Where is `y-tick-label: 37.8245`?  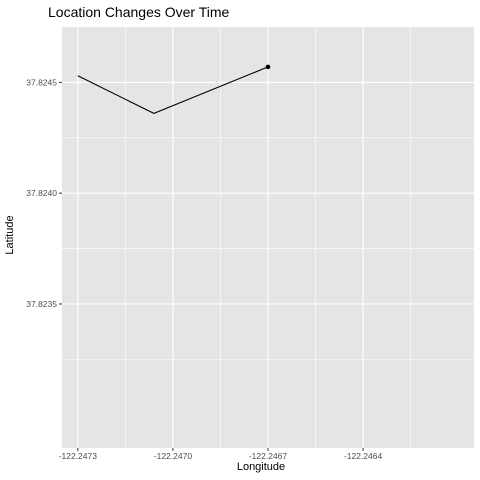
y-tick-label: 37.8245 is located at coordinates (41, 82).